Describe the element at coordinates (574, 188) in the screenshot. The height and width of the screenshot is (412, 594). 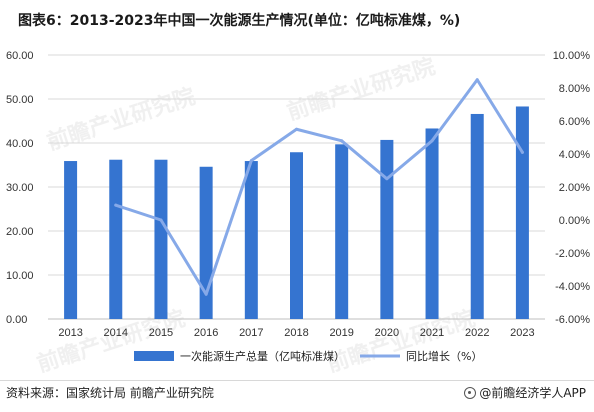
I see `y-right-tick-label: 2.00%` at that location.